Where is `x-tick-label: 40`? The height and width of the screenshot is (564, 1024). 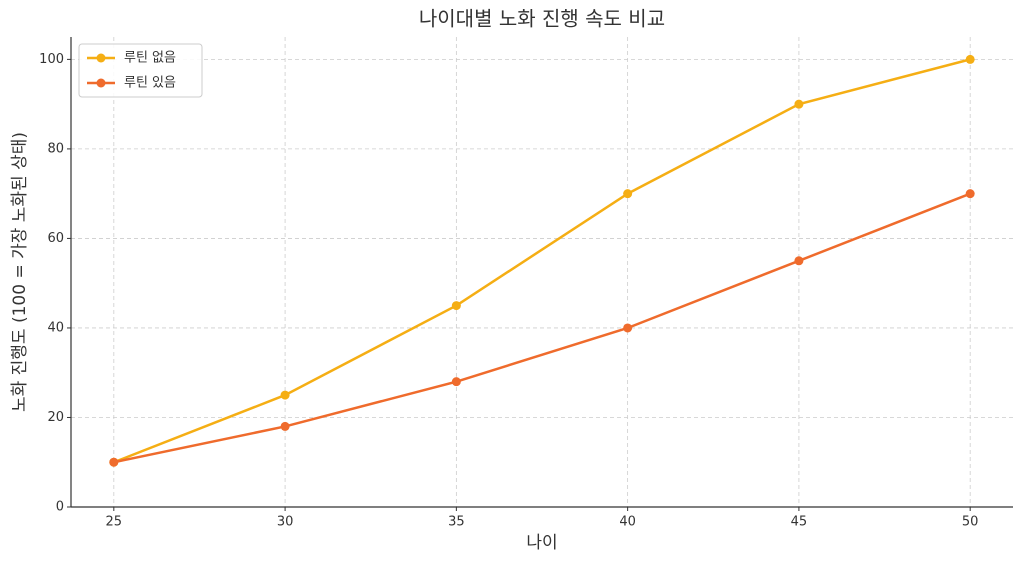
x-tick-label: 40 is located at coordinates (627, 522).